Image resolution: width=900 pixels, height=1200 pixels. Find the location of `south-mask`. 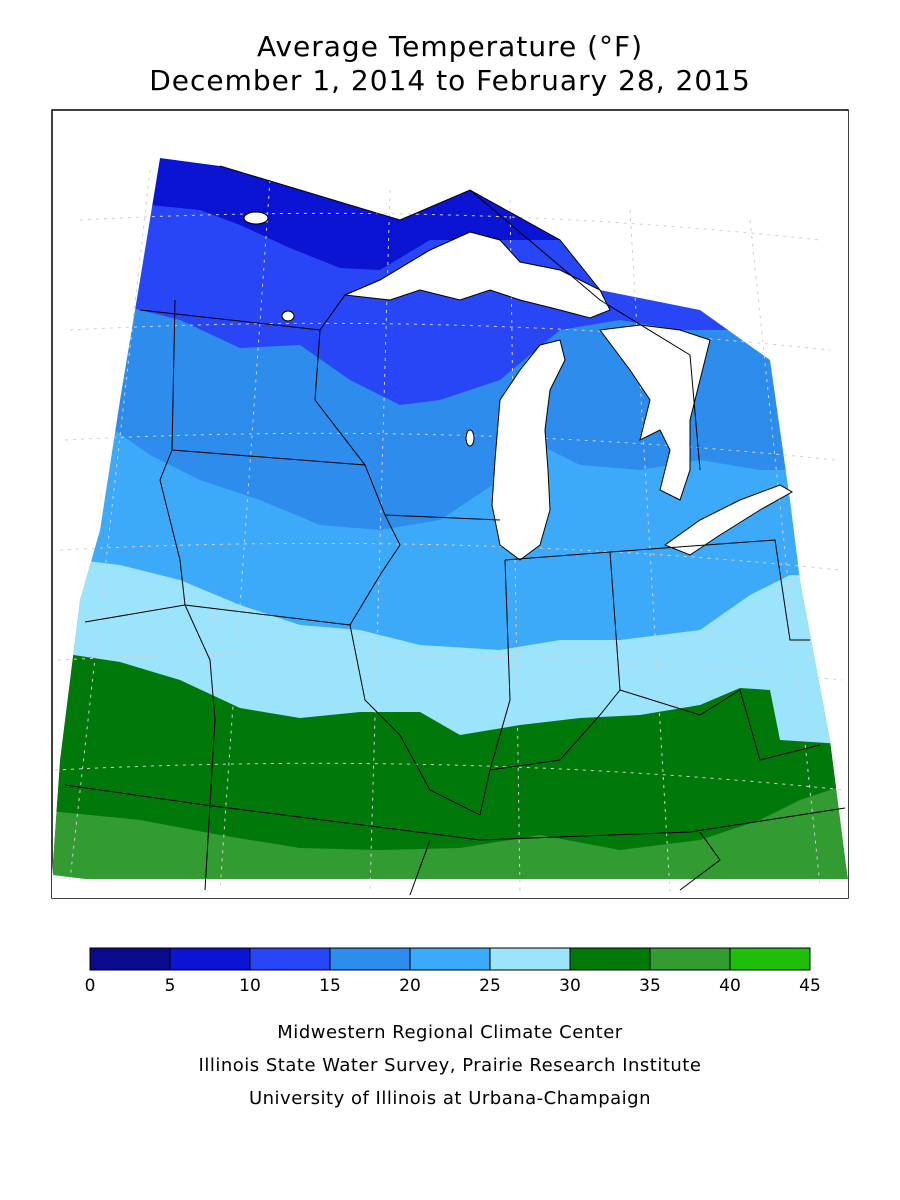

south-mask is located at coordinates (450, 886).